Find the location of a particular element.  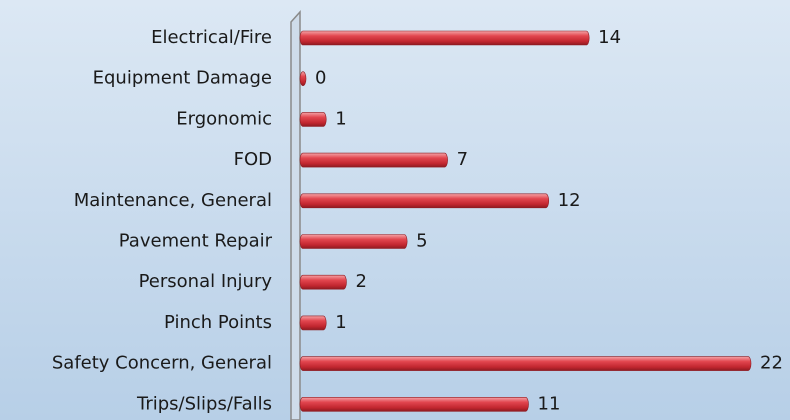

value-label: 5 is located at coordinates (421, 241).